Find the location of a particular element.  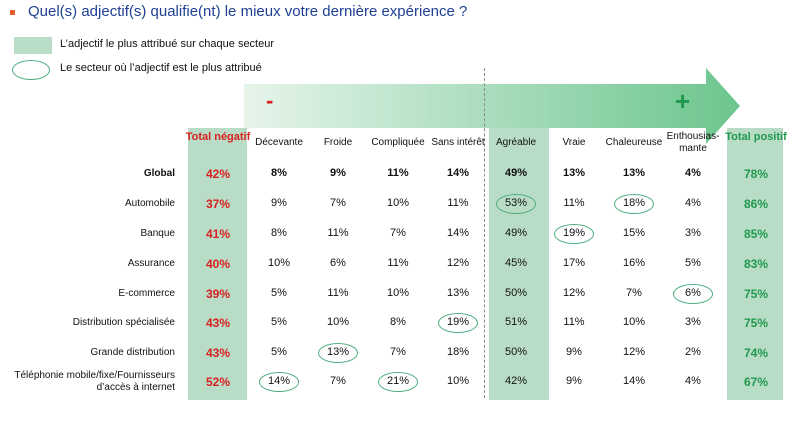

cell-r4-c4: 13% is located at coordinates (458, 293).